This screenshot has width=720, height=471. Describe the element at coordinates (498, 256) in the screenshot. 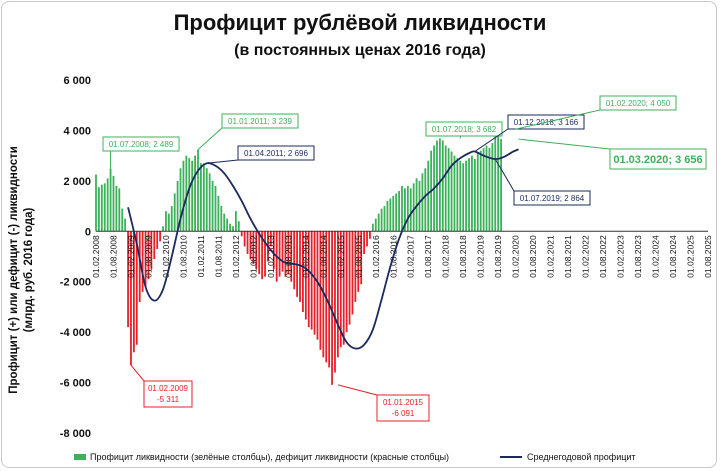

I see `x-tick-label: 01.08.2019` at that location.